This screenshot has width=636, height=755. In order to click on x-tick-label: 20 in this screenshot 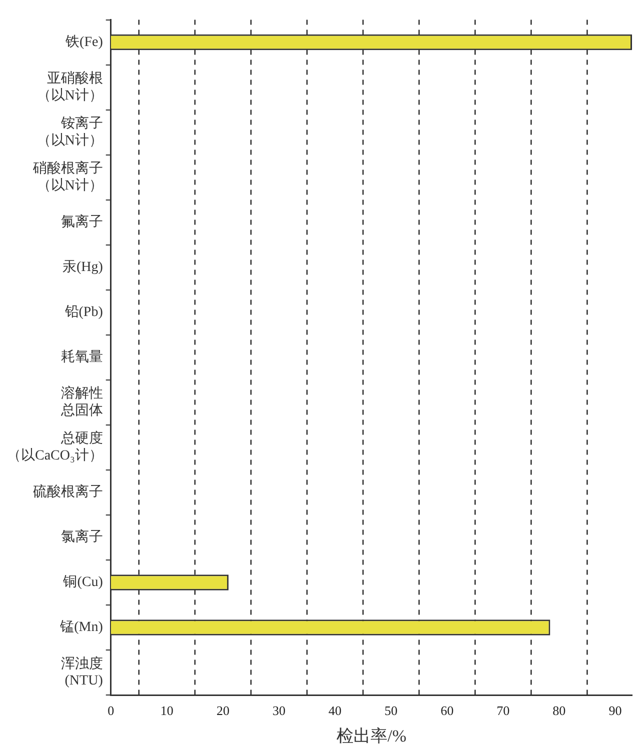, I will do `click(223, 710)`.